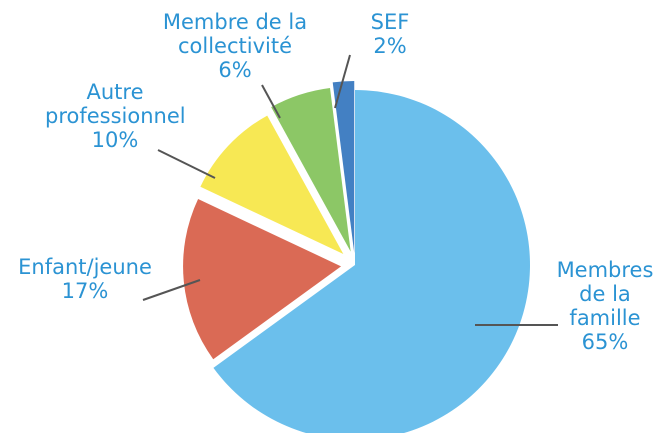 The image size is (660, 433). I want to click on slice-label: Membre de la collectivité 6%, so click(235, 46).